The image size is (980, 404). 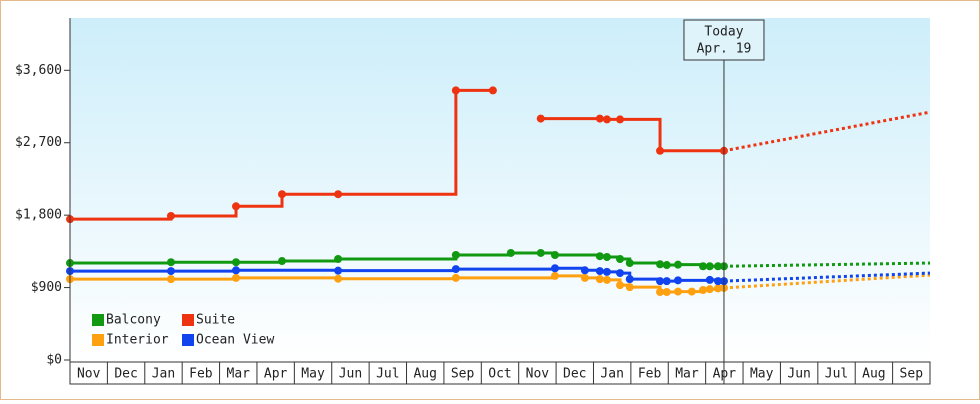 What do you see at coordinates (215, 320) in the screenshot?
I see `legend-label: Suite` at bounding box center [215, 320].